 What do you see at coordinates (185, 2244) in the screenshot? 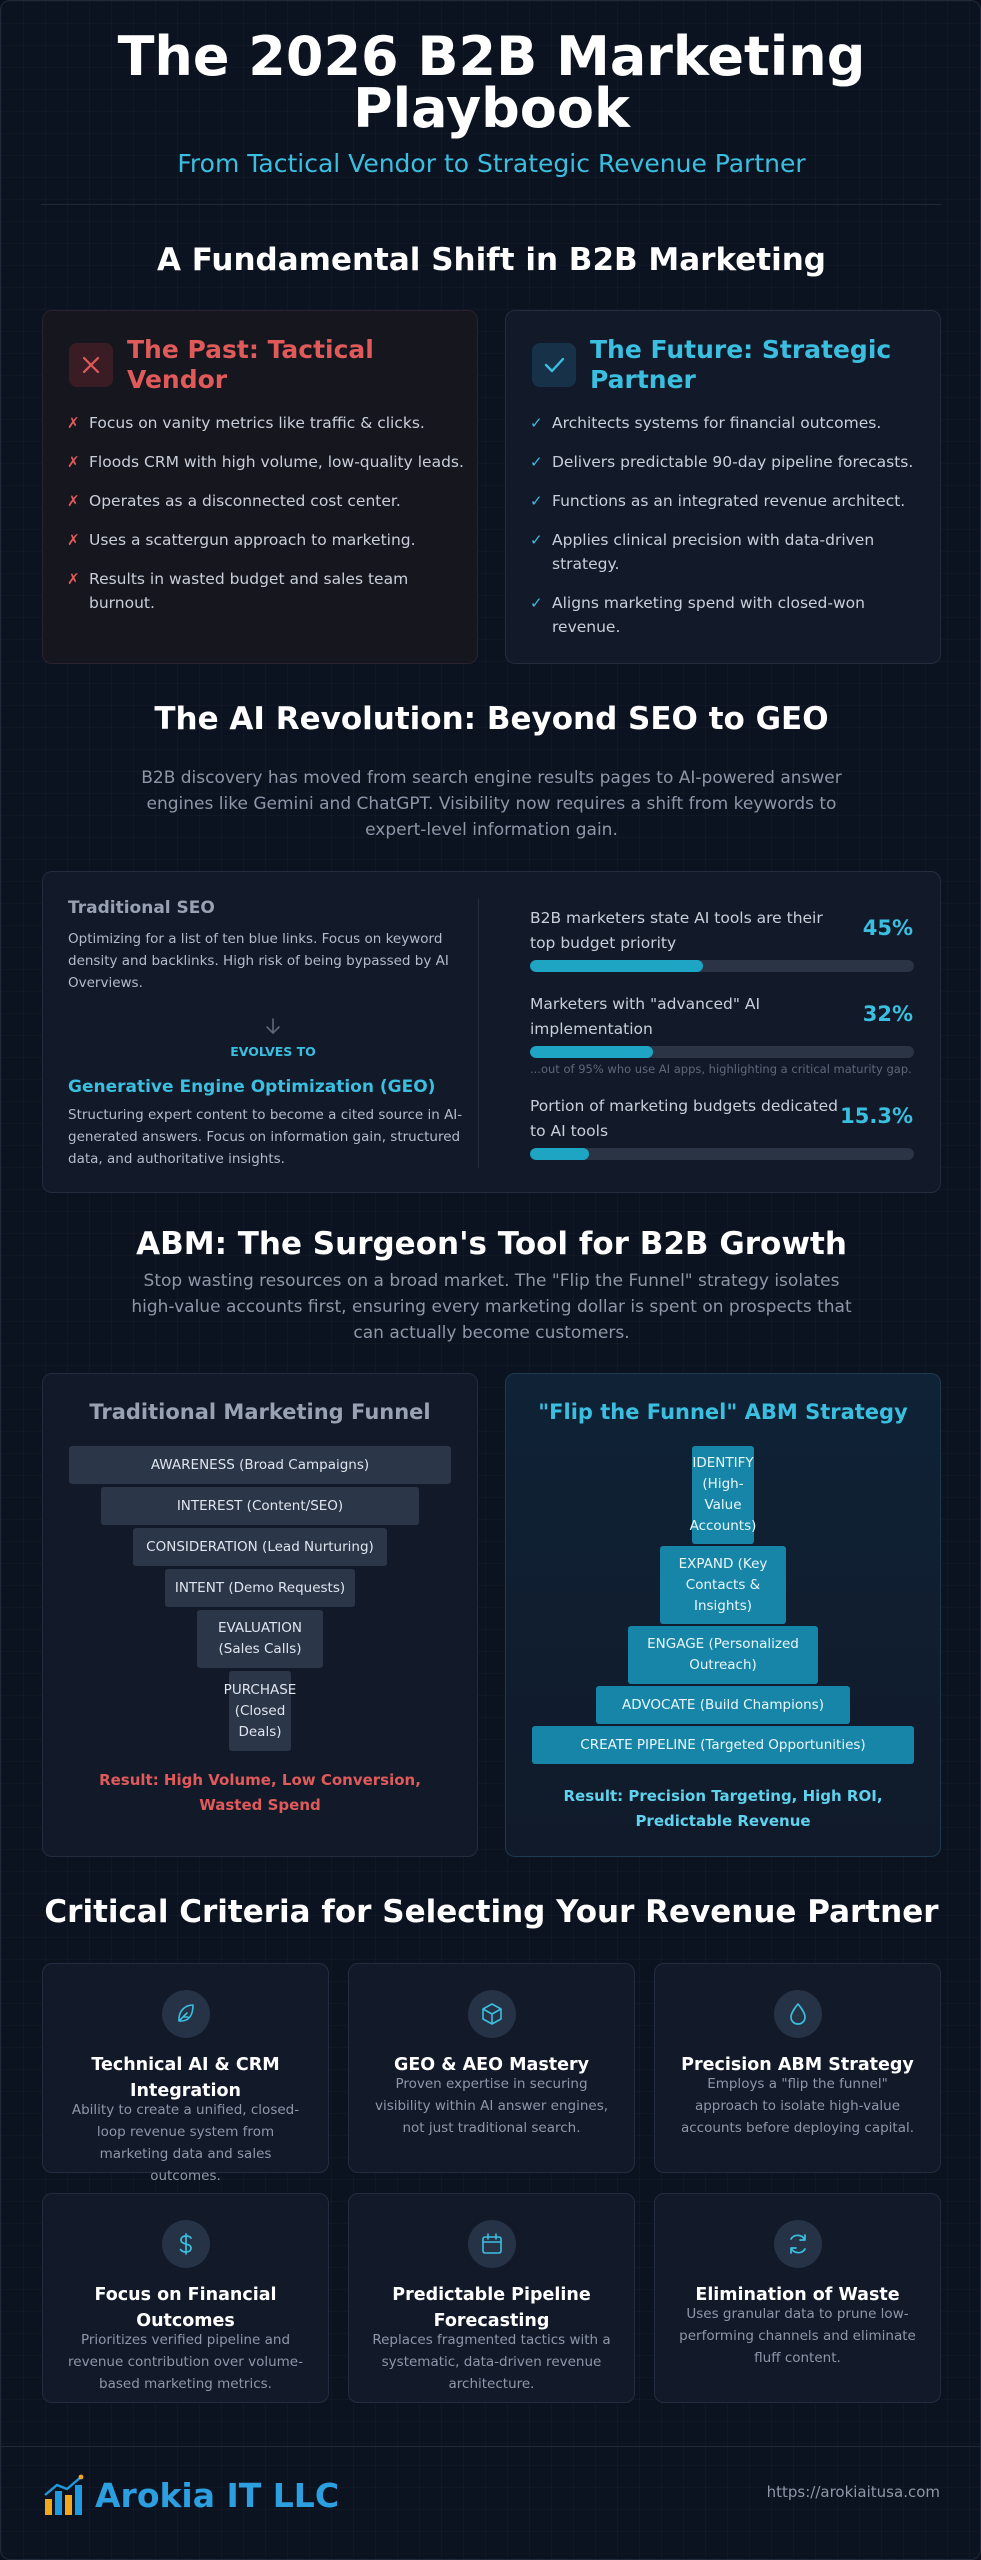
I see `dollar-icon` at bounding box center [185, 2244].